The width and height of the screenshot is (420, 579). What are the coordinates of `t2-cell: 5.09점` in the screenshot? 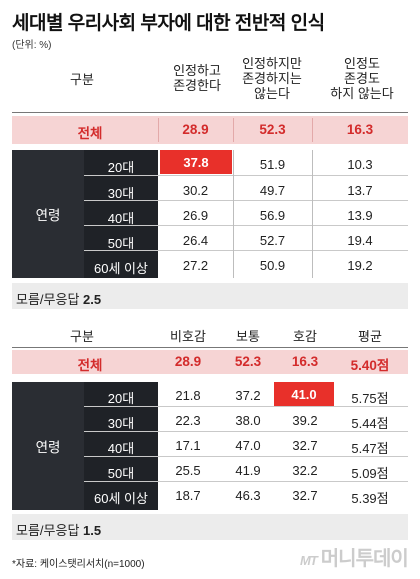 It's located at (370, 473).